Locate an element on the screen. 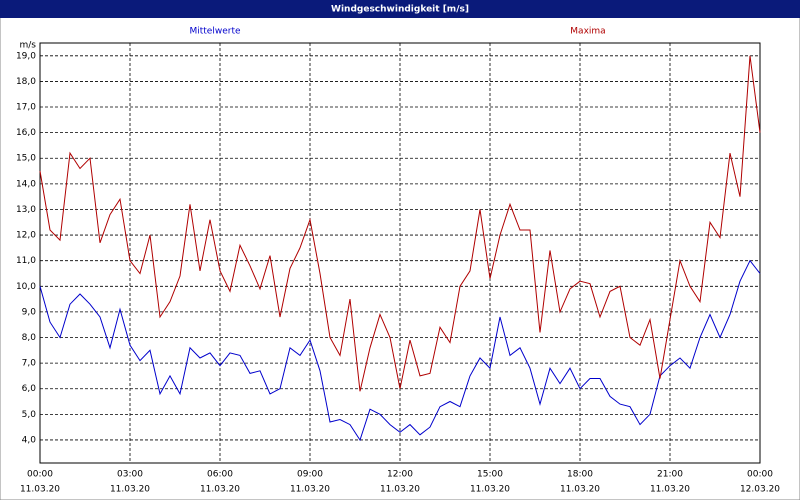  y-tick-label: 8,0 is located at coordinates (29, 338).